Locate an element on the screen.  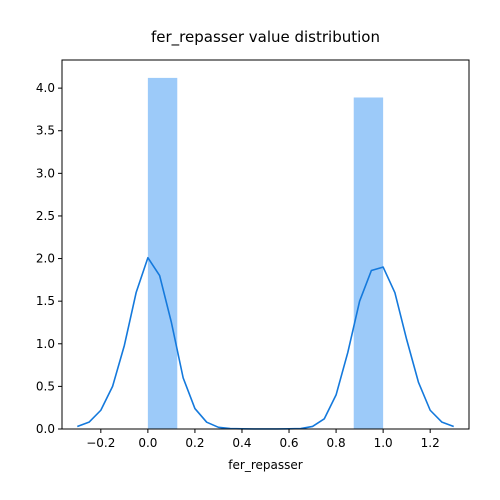
y-tick-label: 3.0 is located at coordinates (45, 173).